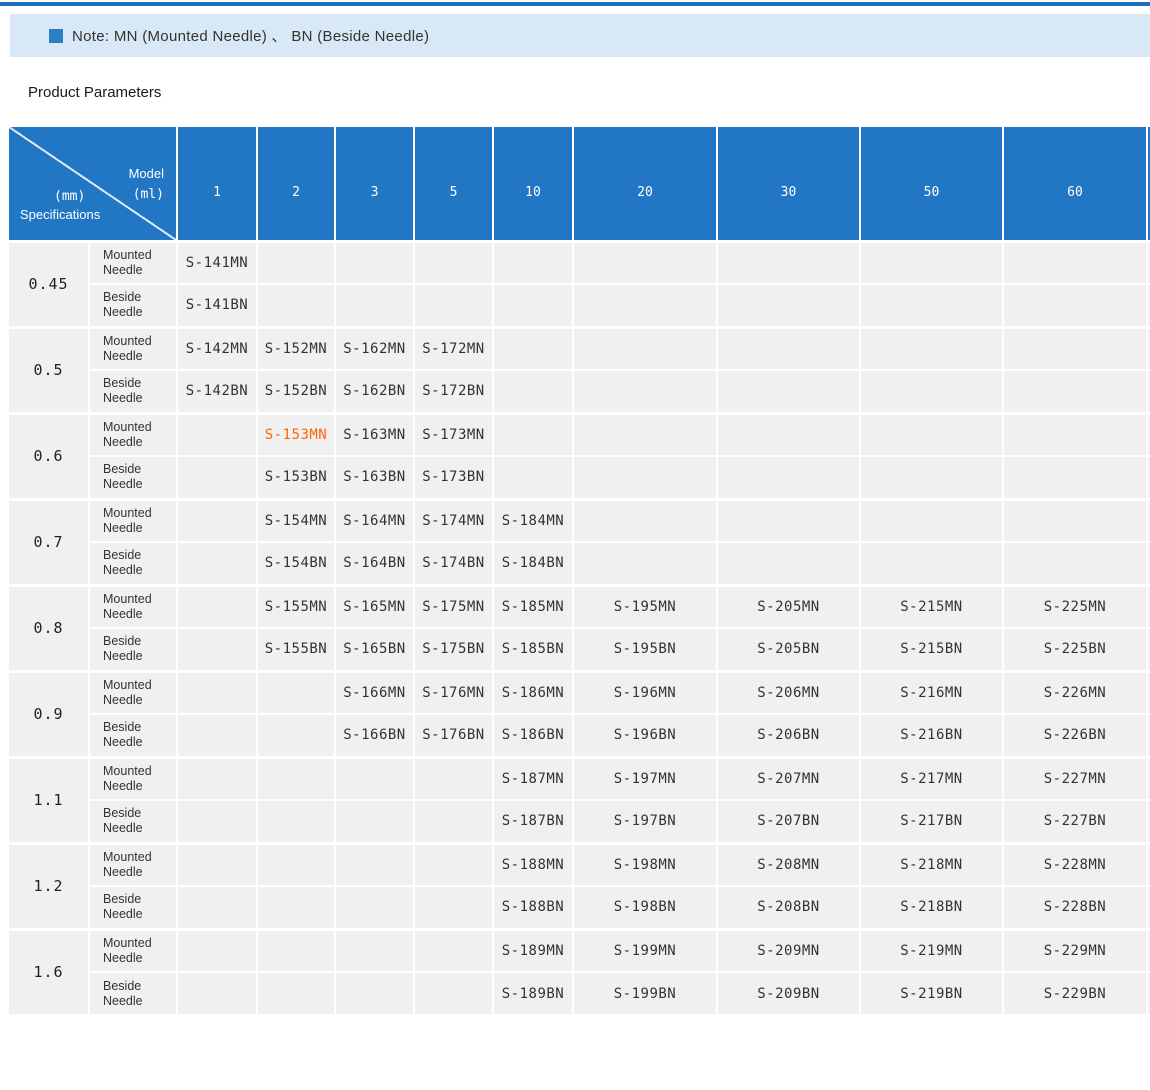 This screenshot has height=1090, width=1150. What do you see at coordinates (374, 477) in the screenshot?
I see `model-link: S-163BN` at bounding box center [374, 477].